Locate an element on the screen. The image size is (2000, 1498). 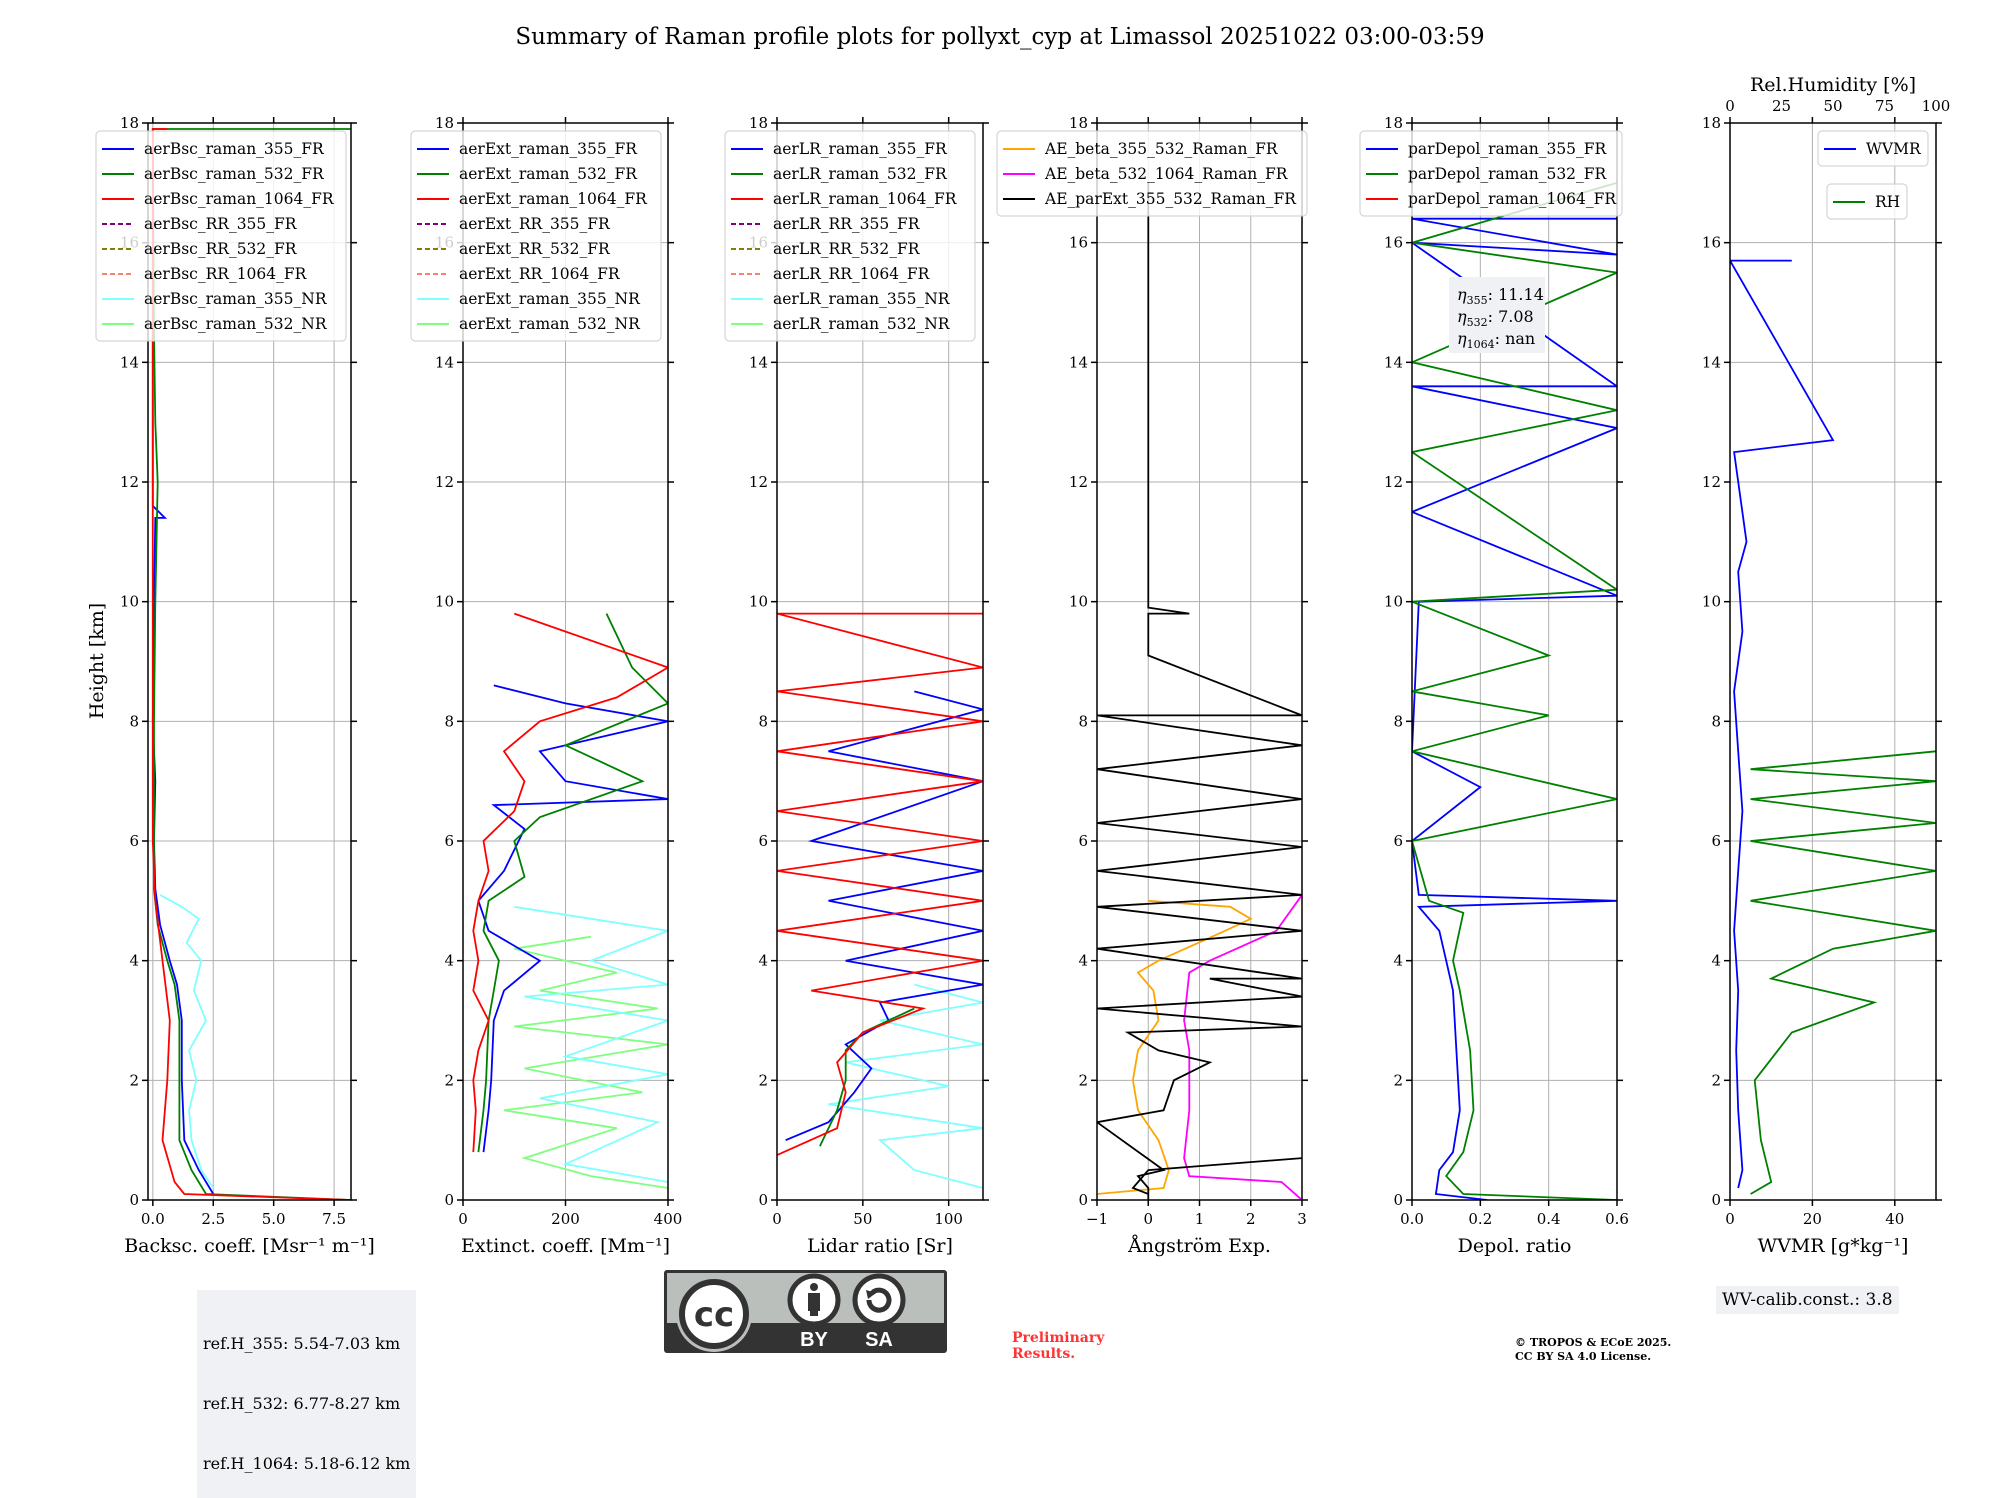
legend-label: aerBsc_RR_1064_FR is located at coordinates (226, 274).